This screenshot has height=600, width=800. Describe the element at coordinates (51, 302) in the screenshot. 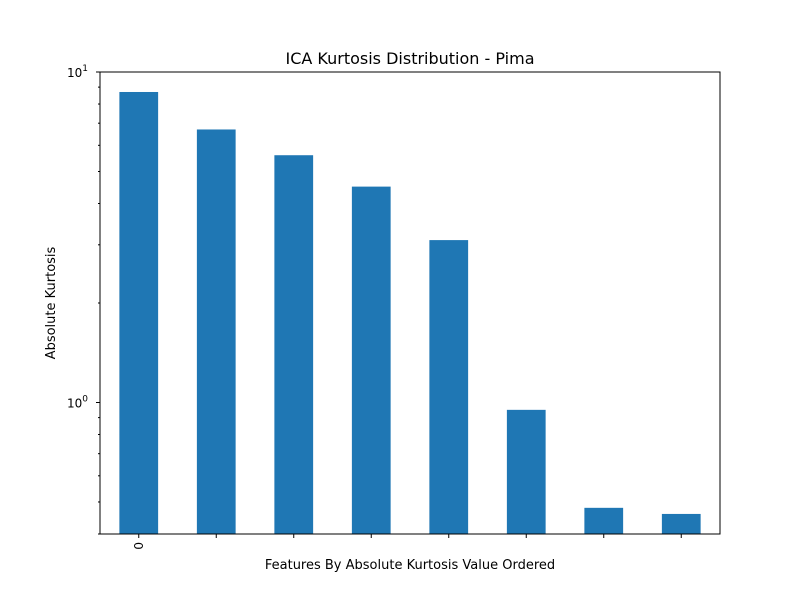

I see `y-axis-label: Absolute Kurtosis` at that location.